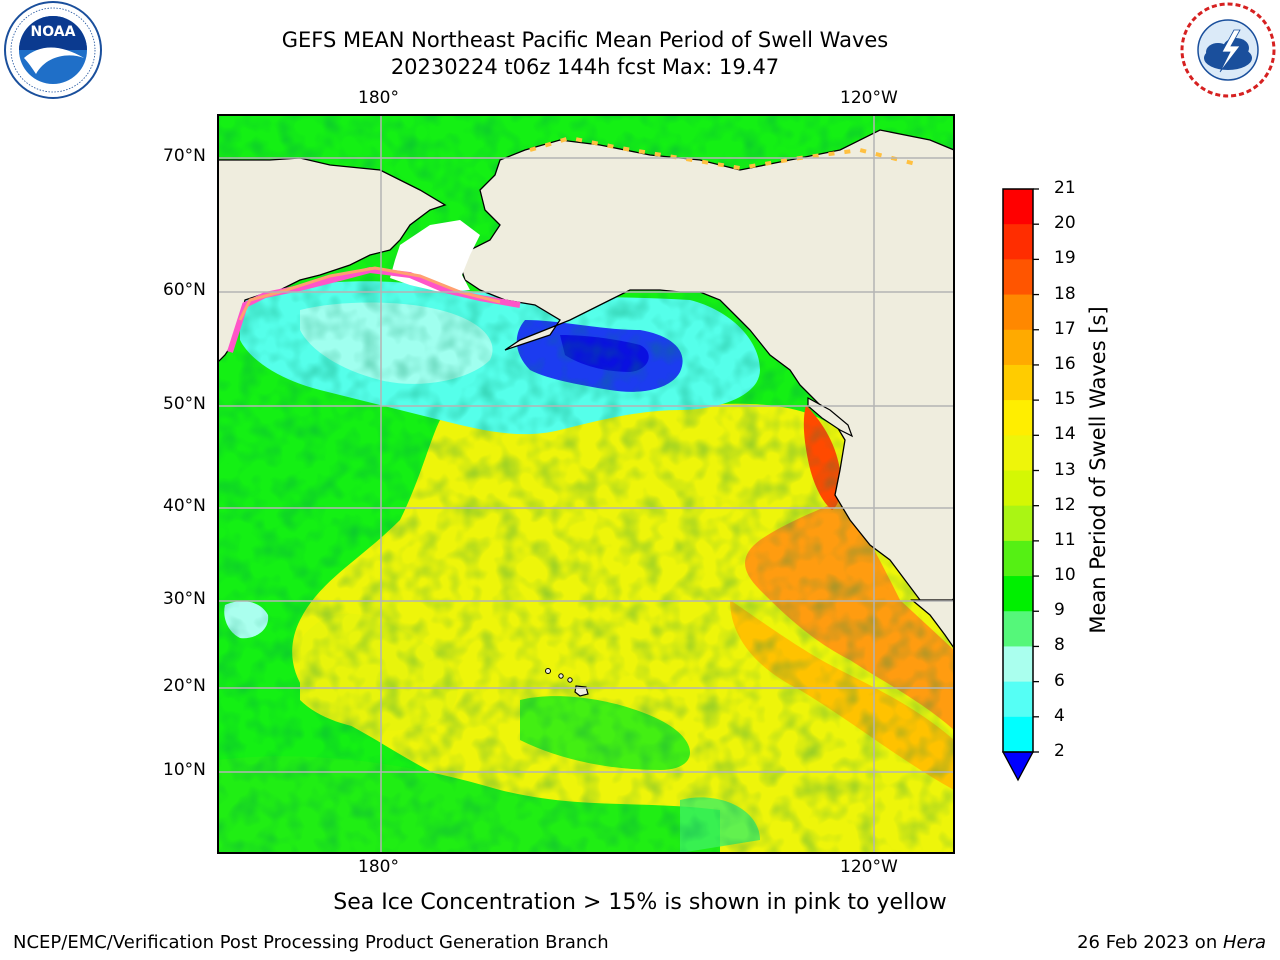 The image size is (1280, 960). Describe the element at coordinates (1065, 293) in the screenshot. I see `colorbar-tick-label: 18` at that location.